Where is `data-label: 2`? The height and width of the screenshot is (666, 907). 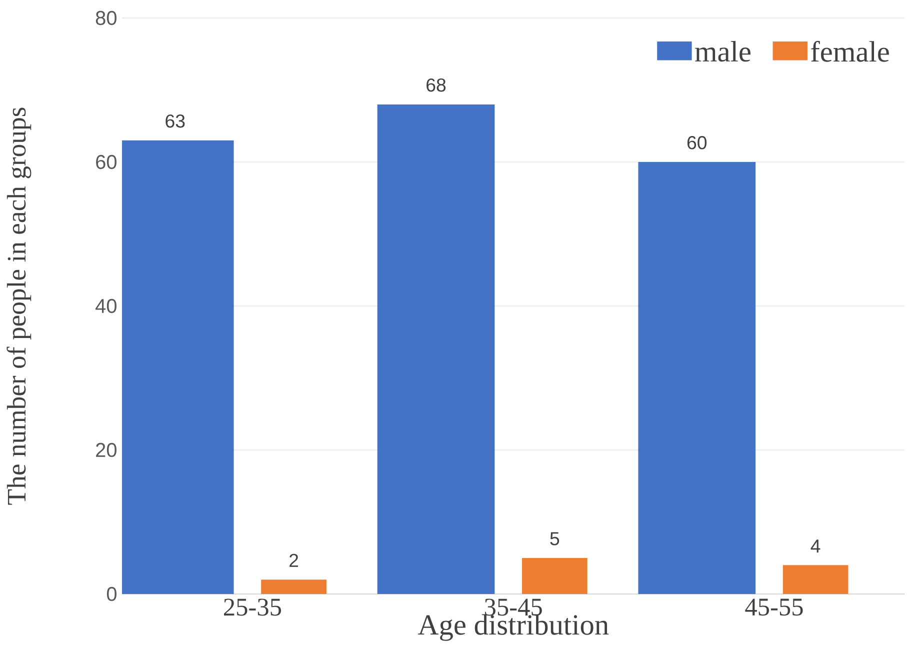
data-label: 2 is located at coordinates (294, 560).